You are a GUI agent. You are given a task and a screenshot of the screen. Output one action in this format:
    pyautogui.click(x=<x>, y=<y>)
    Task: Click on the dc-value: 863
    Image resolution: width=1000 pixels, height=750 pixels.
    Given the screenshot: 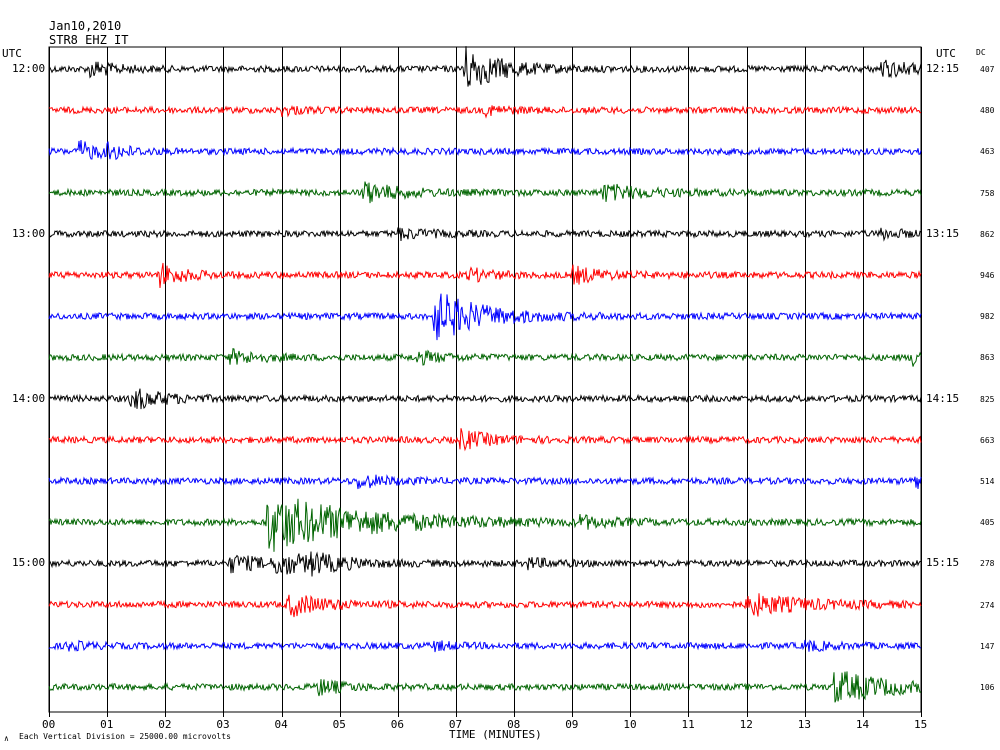 What is the action you would take?
    pyautogui.click(x=987, y=358)
    